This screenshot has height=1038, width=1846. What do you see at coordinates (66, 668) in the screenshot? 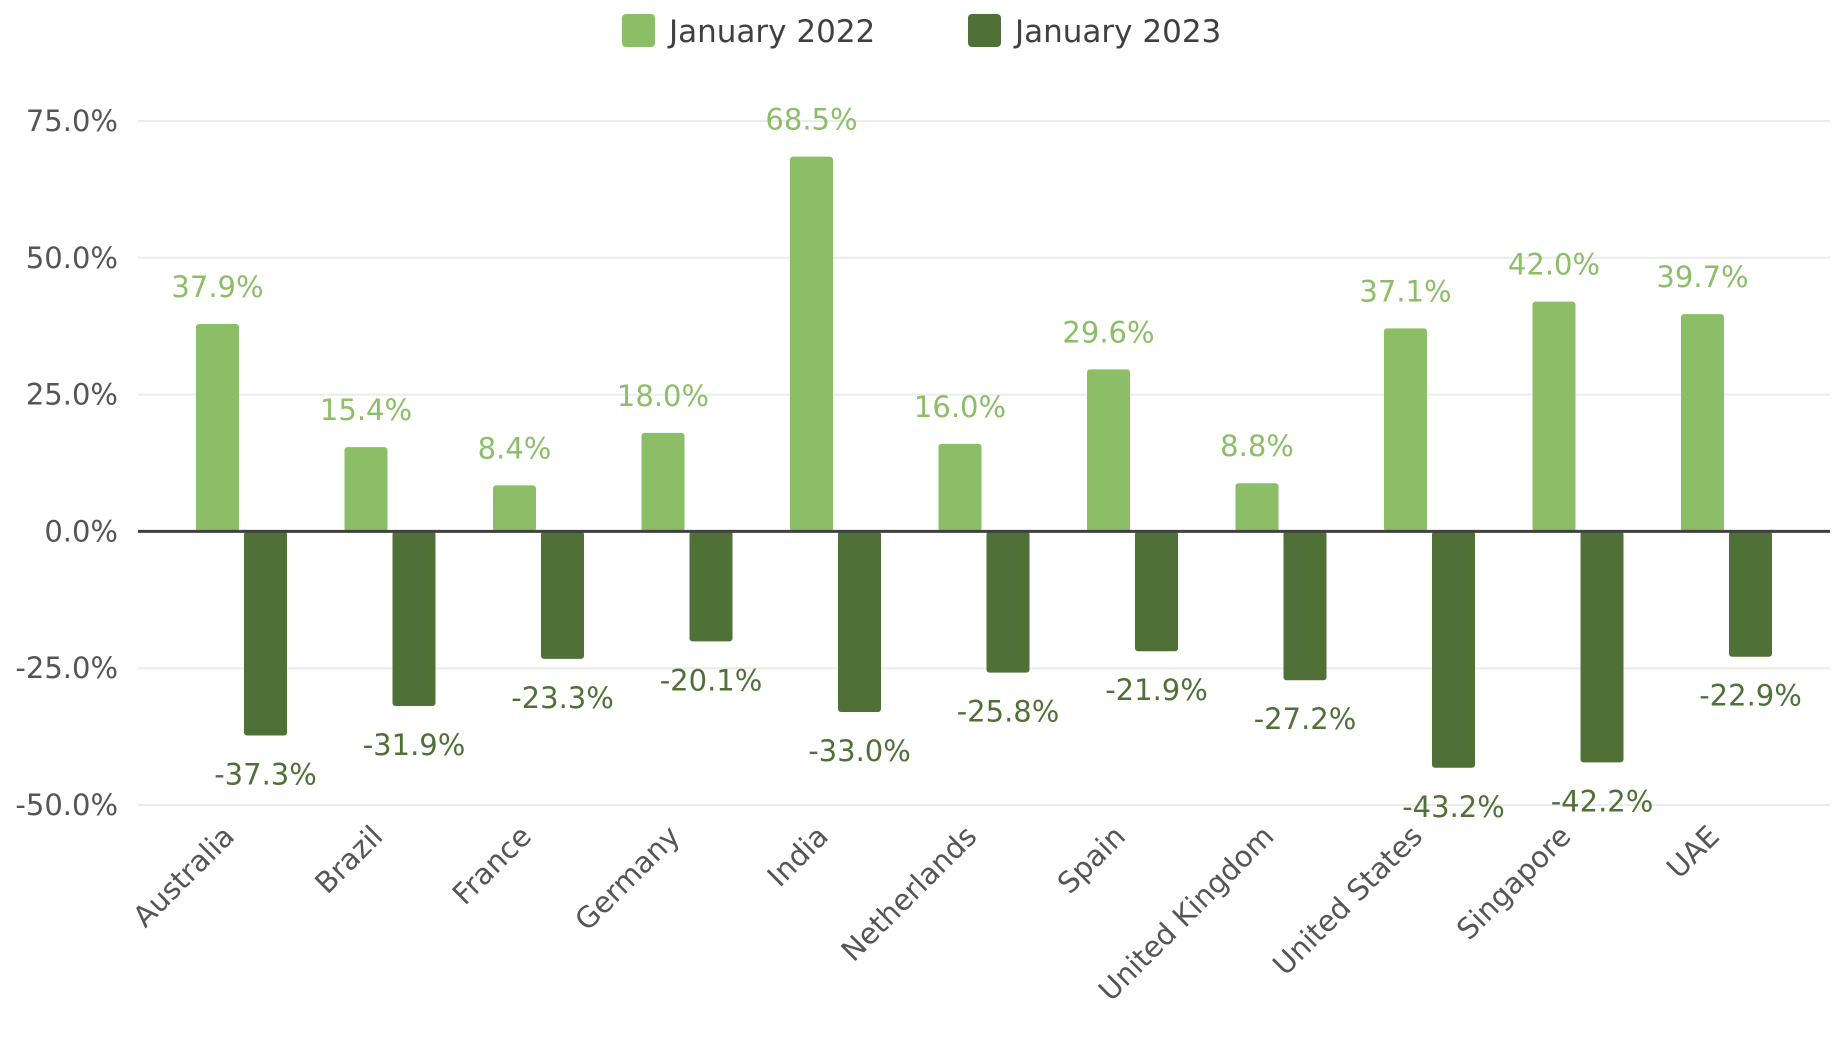
I see `y-tick-label: -25.0%` at bounding box center [66, 668].